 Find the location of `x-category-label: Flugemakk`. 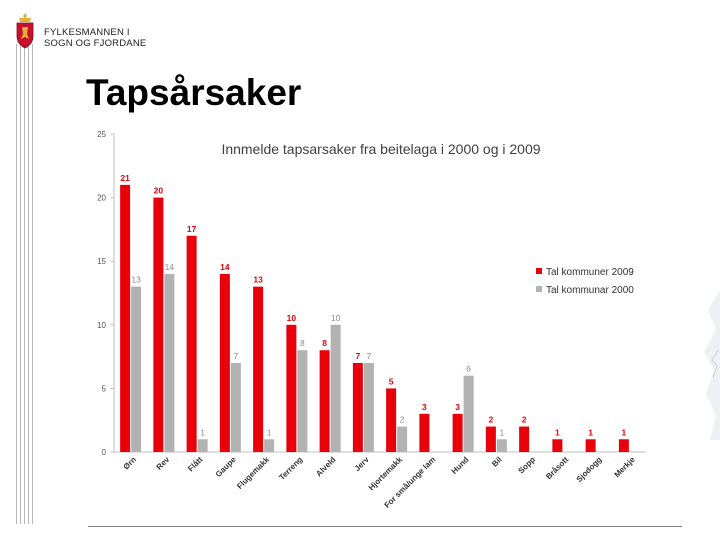

x-category-label: Flugemakk is located at coordinates (253, 473).